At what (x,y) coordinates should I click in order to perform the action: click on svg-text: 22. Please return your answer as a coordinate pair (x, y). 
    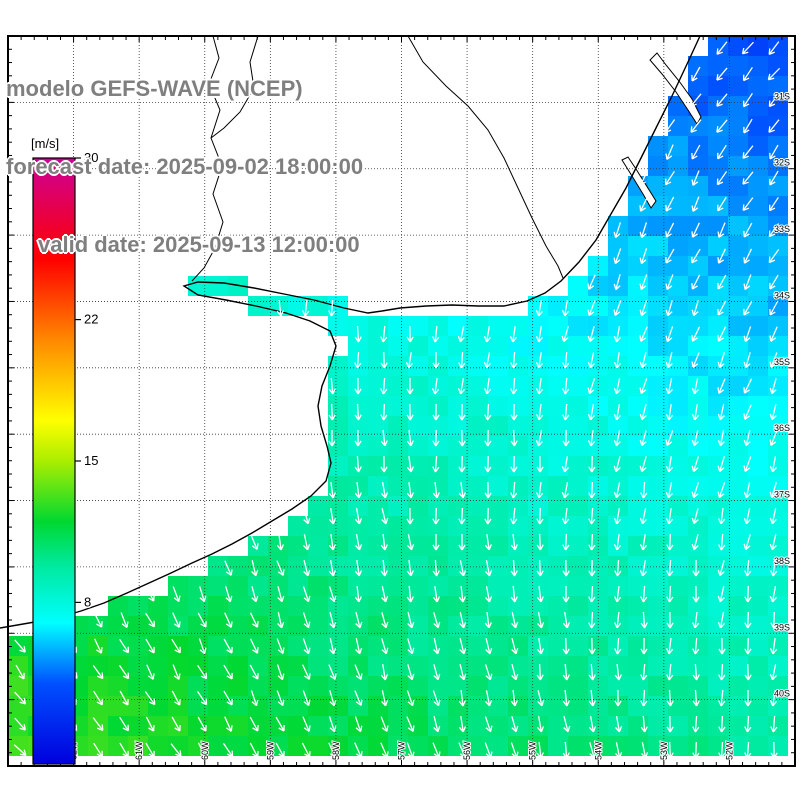
    Looking at the image, I should click on (91, 319).